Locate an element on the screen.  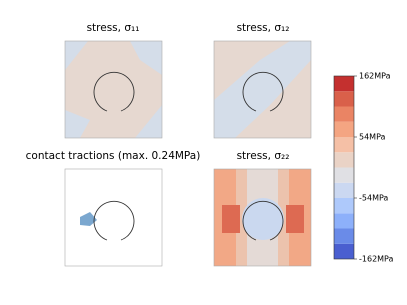
traction-region is located at coordinates (88, 219).